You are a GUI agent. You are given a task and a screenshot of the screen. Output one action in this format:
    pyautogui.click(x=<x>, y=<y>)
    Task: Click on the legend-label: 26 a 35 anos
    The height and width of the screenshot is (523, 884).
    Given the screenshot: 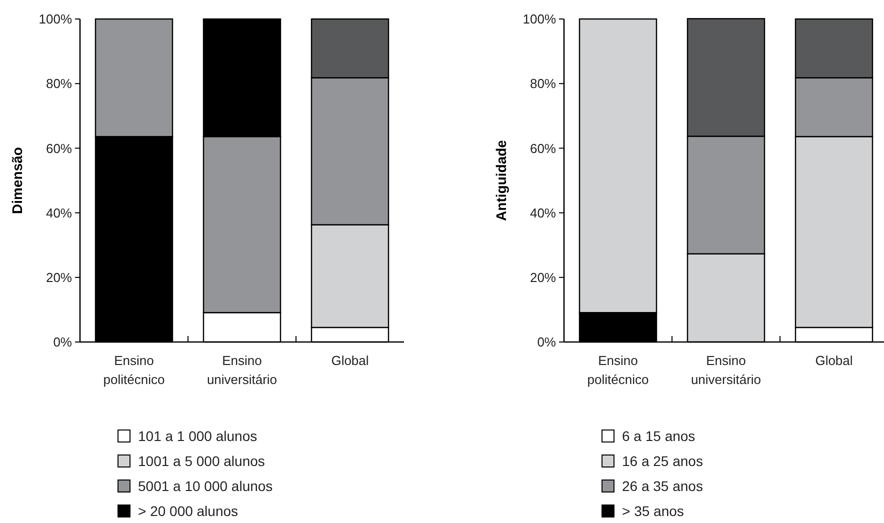 What is the action you would take?
    pyautogui.click(x=662, y=486)
    